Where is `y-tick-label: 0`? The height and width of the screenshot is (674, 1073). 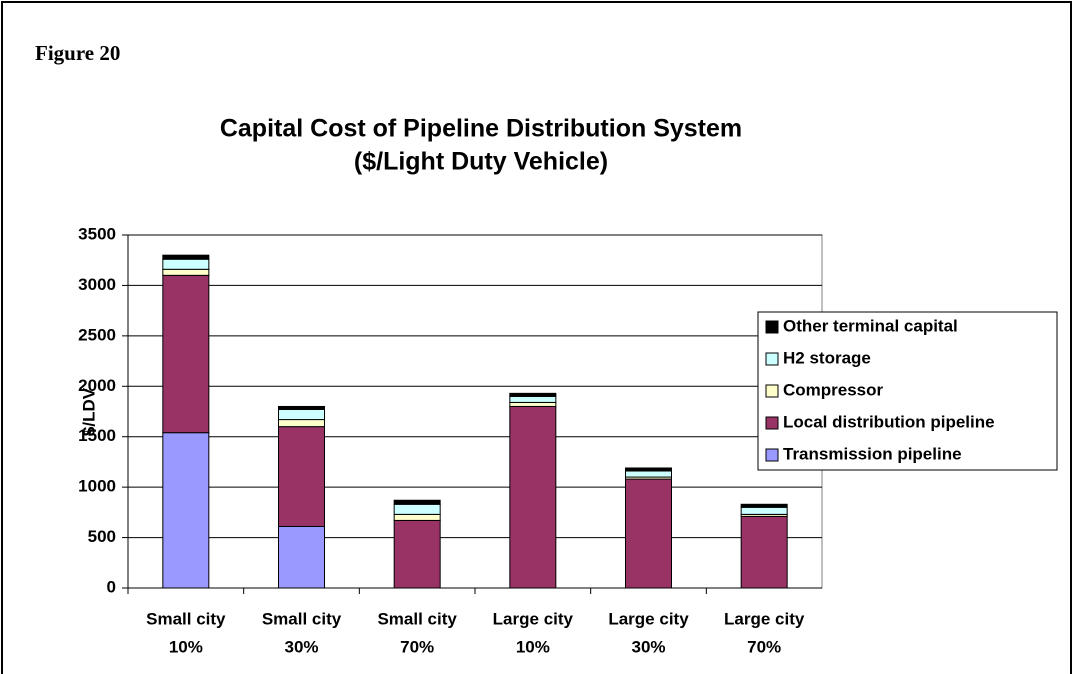
y-tick-label: 0 is located at coordinates (111, 586).